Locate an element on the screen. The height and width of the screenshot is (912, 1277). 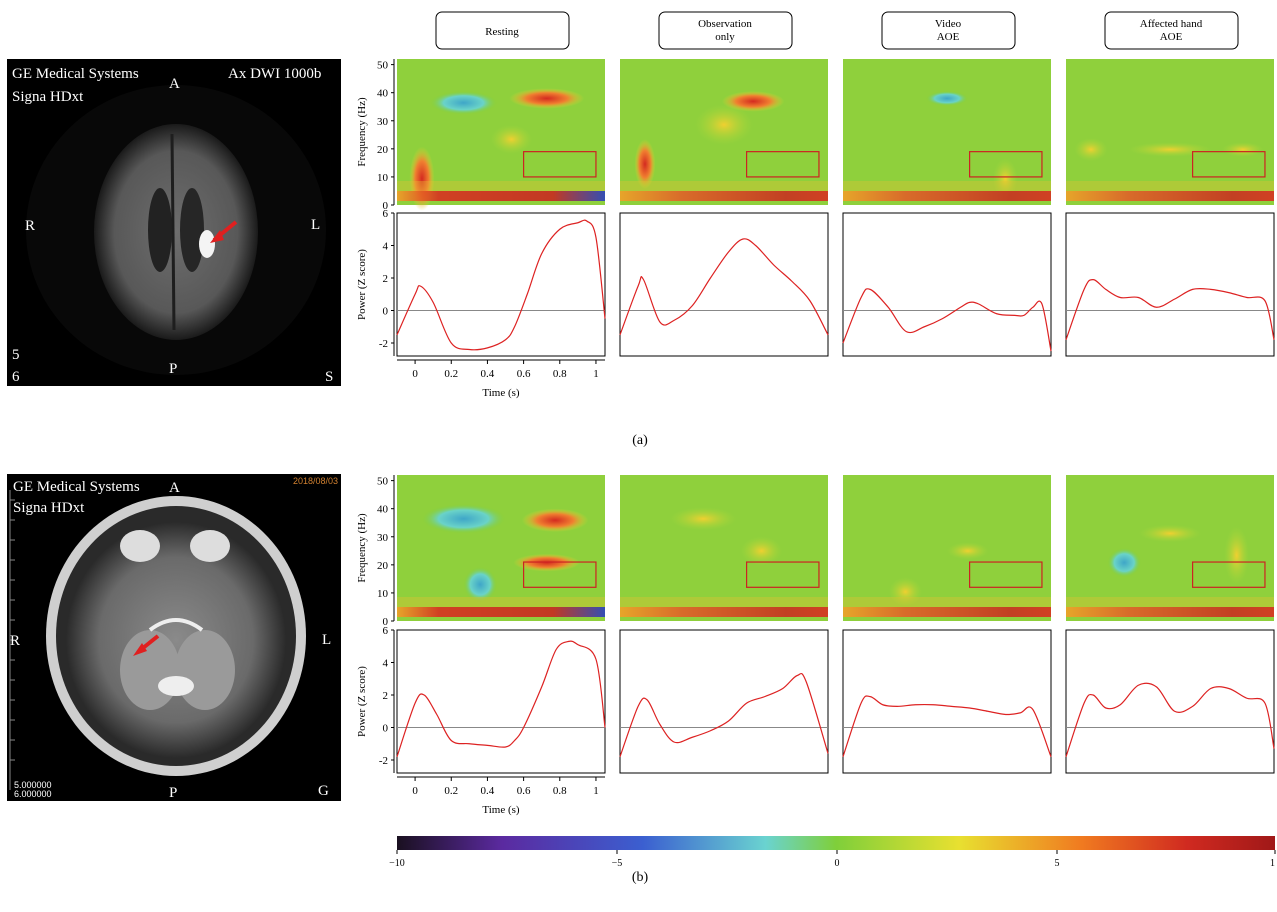
mri-date: 2018/08/03 is located at coordinates (315, 481).